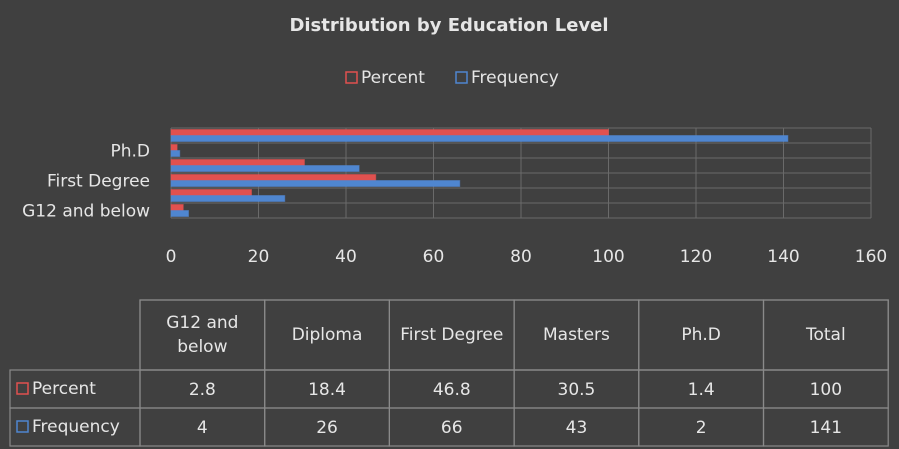  Describe the element at coordinates (701, 428) in the screenshot. I see `table-value: 2` at that location.